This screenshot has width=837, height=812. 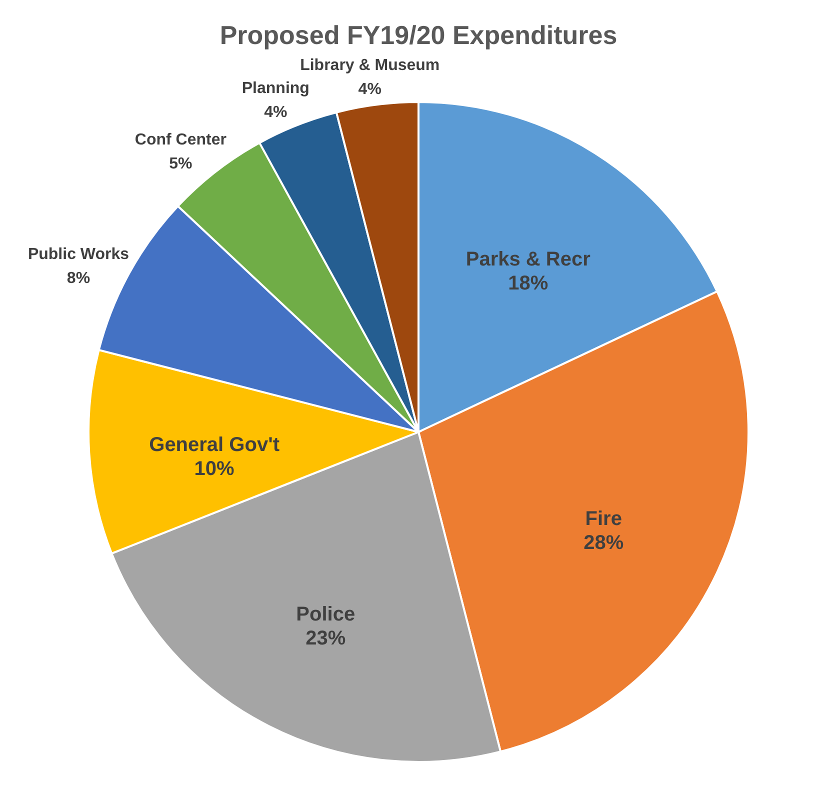 I want to click on slice-label: Library & Museum, so click(x=370, y=65).